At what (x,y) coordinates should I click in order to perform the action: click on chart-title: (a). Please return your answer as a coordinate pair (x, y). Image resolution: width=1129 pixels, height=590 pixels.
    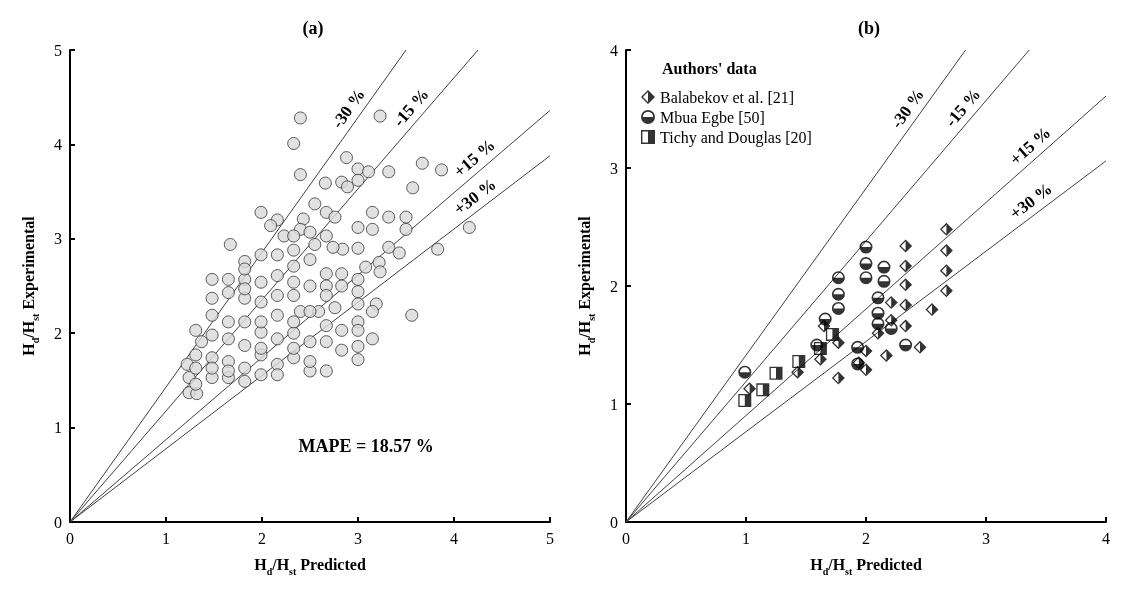
    Looking at the image, I should click on (313, 28).